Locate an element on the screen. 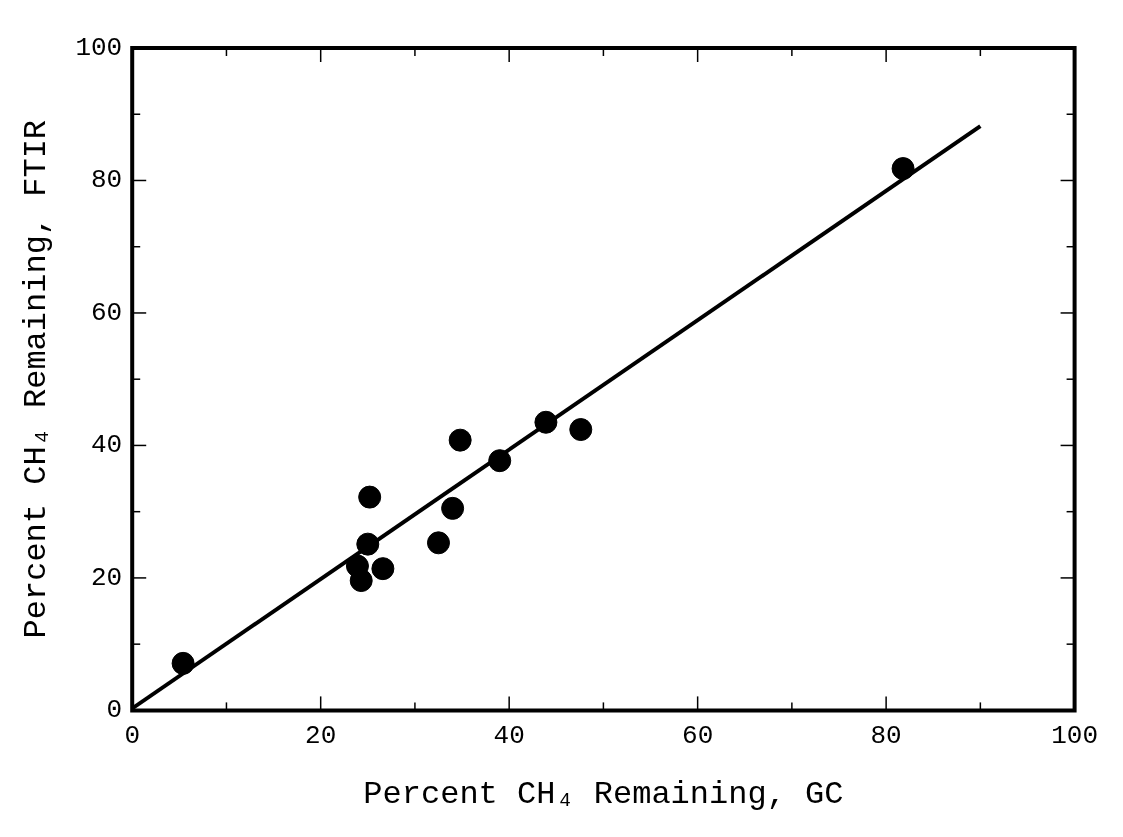 Image resolution: width=1123 pixels, height=837 pixels. x-tick-label: 60 is located at coordinates (698, 735).